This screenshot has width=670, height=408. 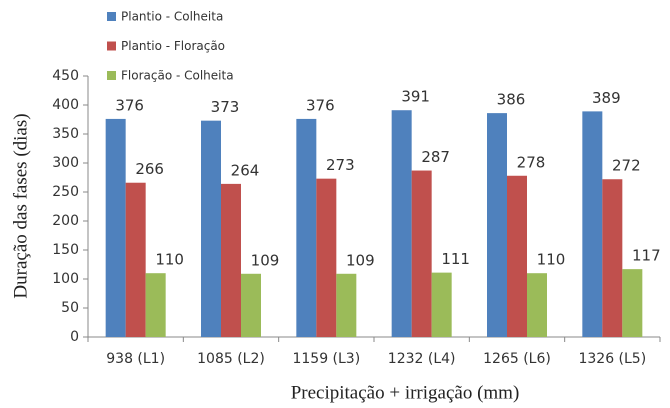 What do you see at coordinates (135, 359) in the screenshot?
I see `x-tick-label: 938 (L1)` at bounding box center [135, 359].